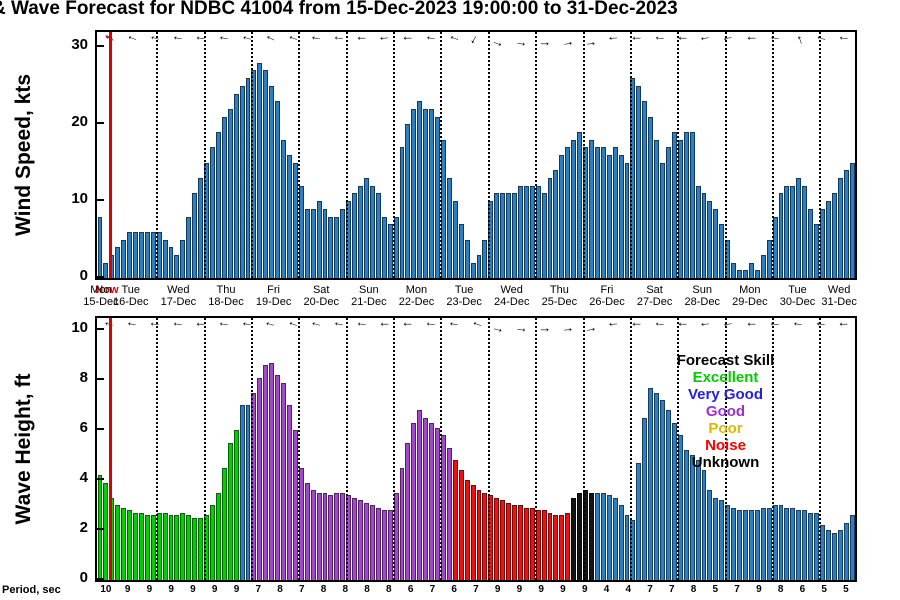  Describe the element at coordinates (725, 445) in the screenshot. I see `legend-item: Noise` at that location.